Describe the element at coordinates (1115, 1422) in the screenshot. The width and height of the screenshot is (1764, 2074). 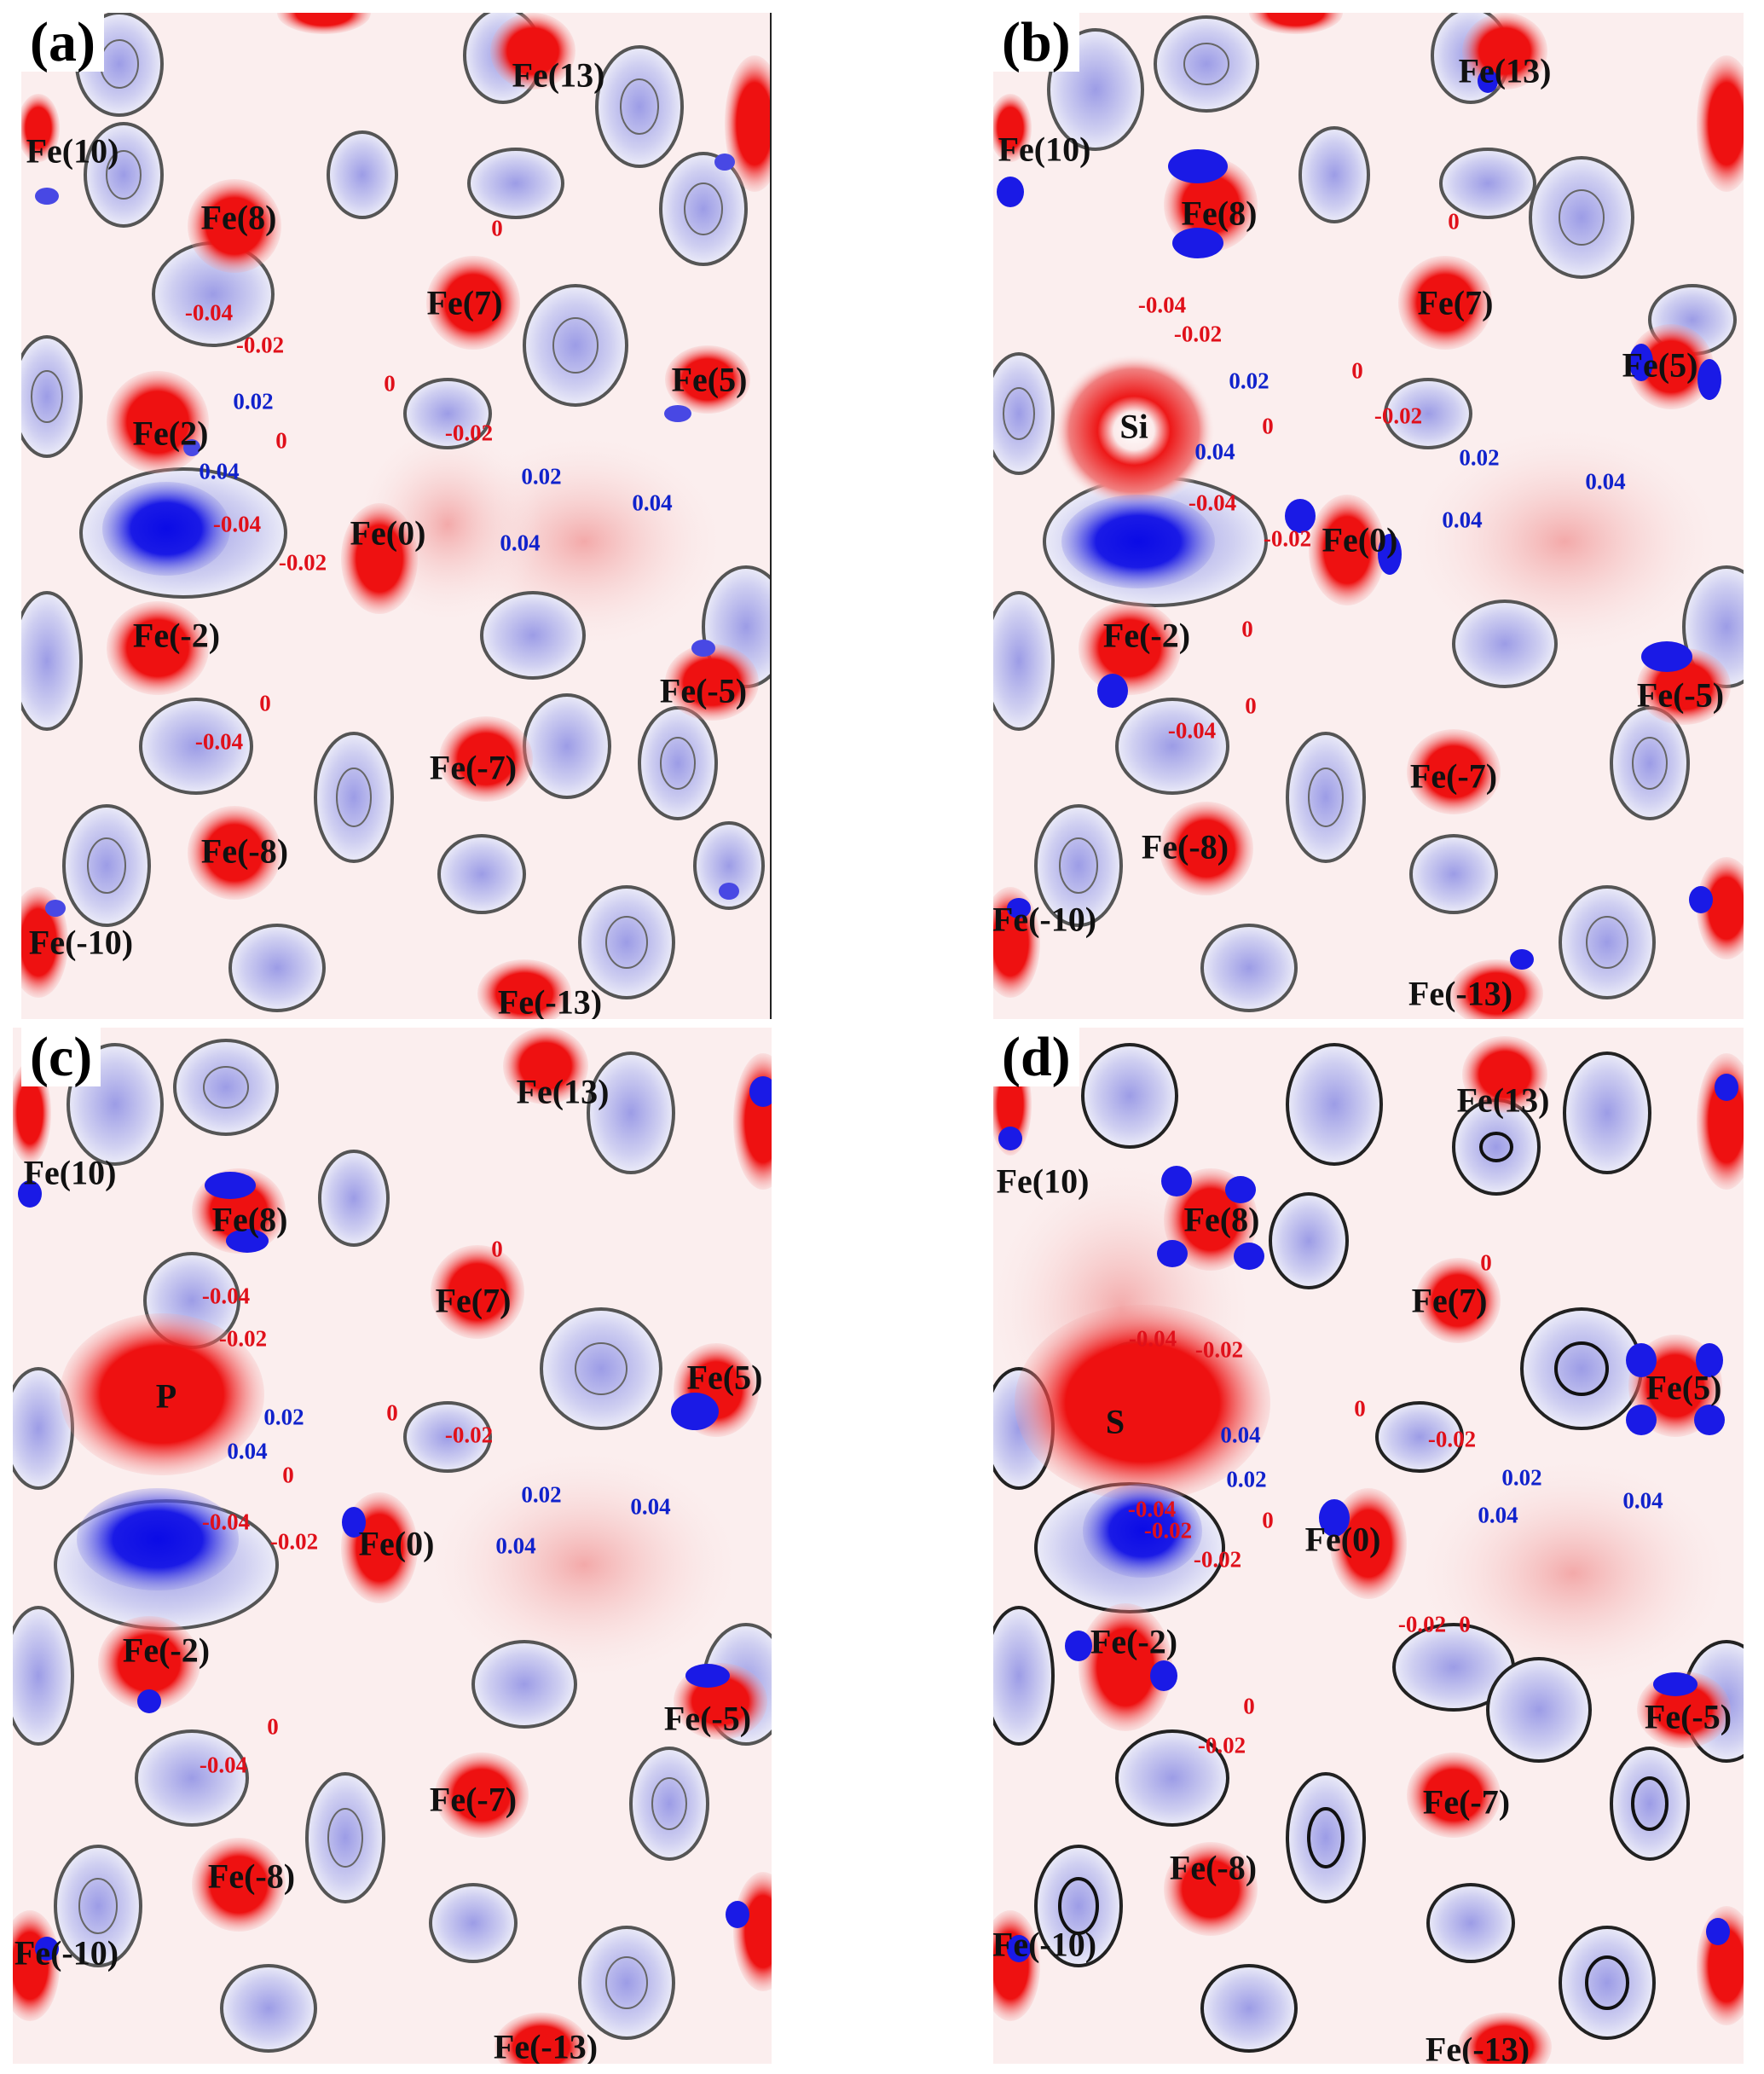
I see `atom-label: S` at that location.